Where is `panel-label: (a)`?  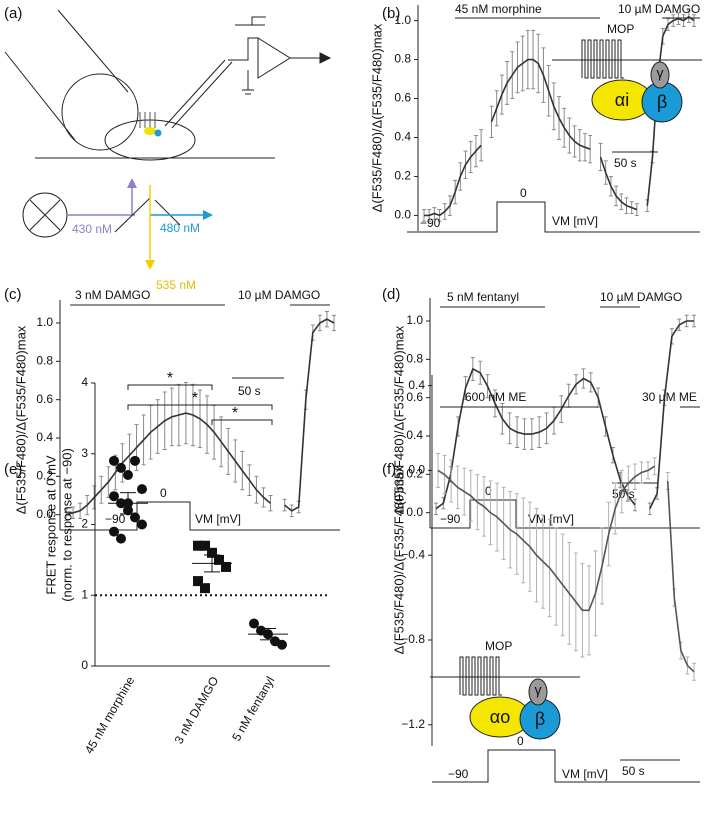 panel-label: (a) is located at coordinates (13, 13).